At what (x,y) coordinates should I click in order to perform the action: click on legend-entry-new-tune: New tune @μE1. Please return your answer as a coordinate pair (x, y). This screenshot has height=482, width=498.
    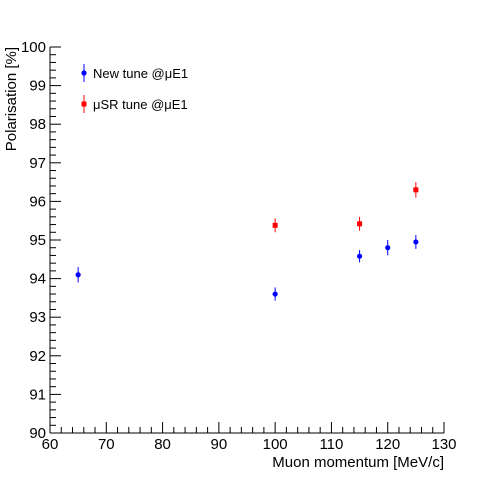
    Looking at the image, I should click on (134, 73).